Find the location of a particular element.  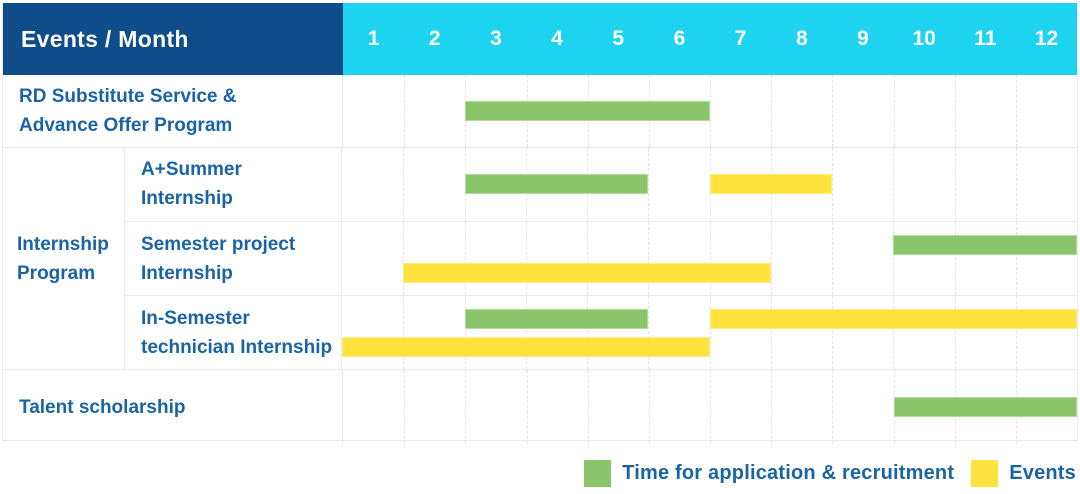

table-row-a-summer-internship: A+Summer Internship is located at coordinates (601, 184).